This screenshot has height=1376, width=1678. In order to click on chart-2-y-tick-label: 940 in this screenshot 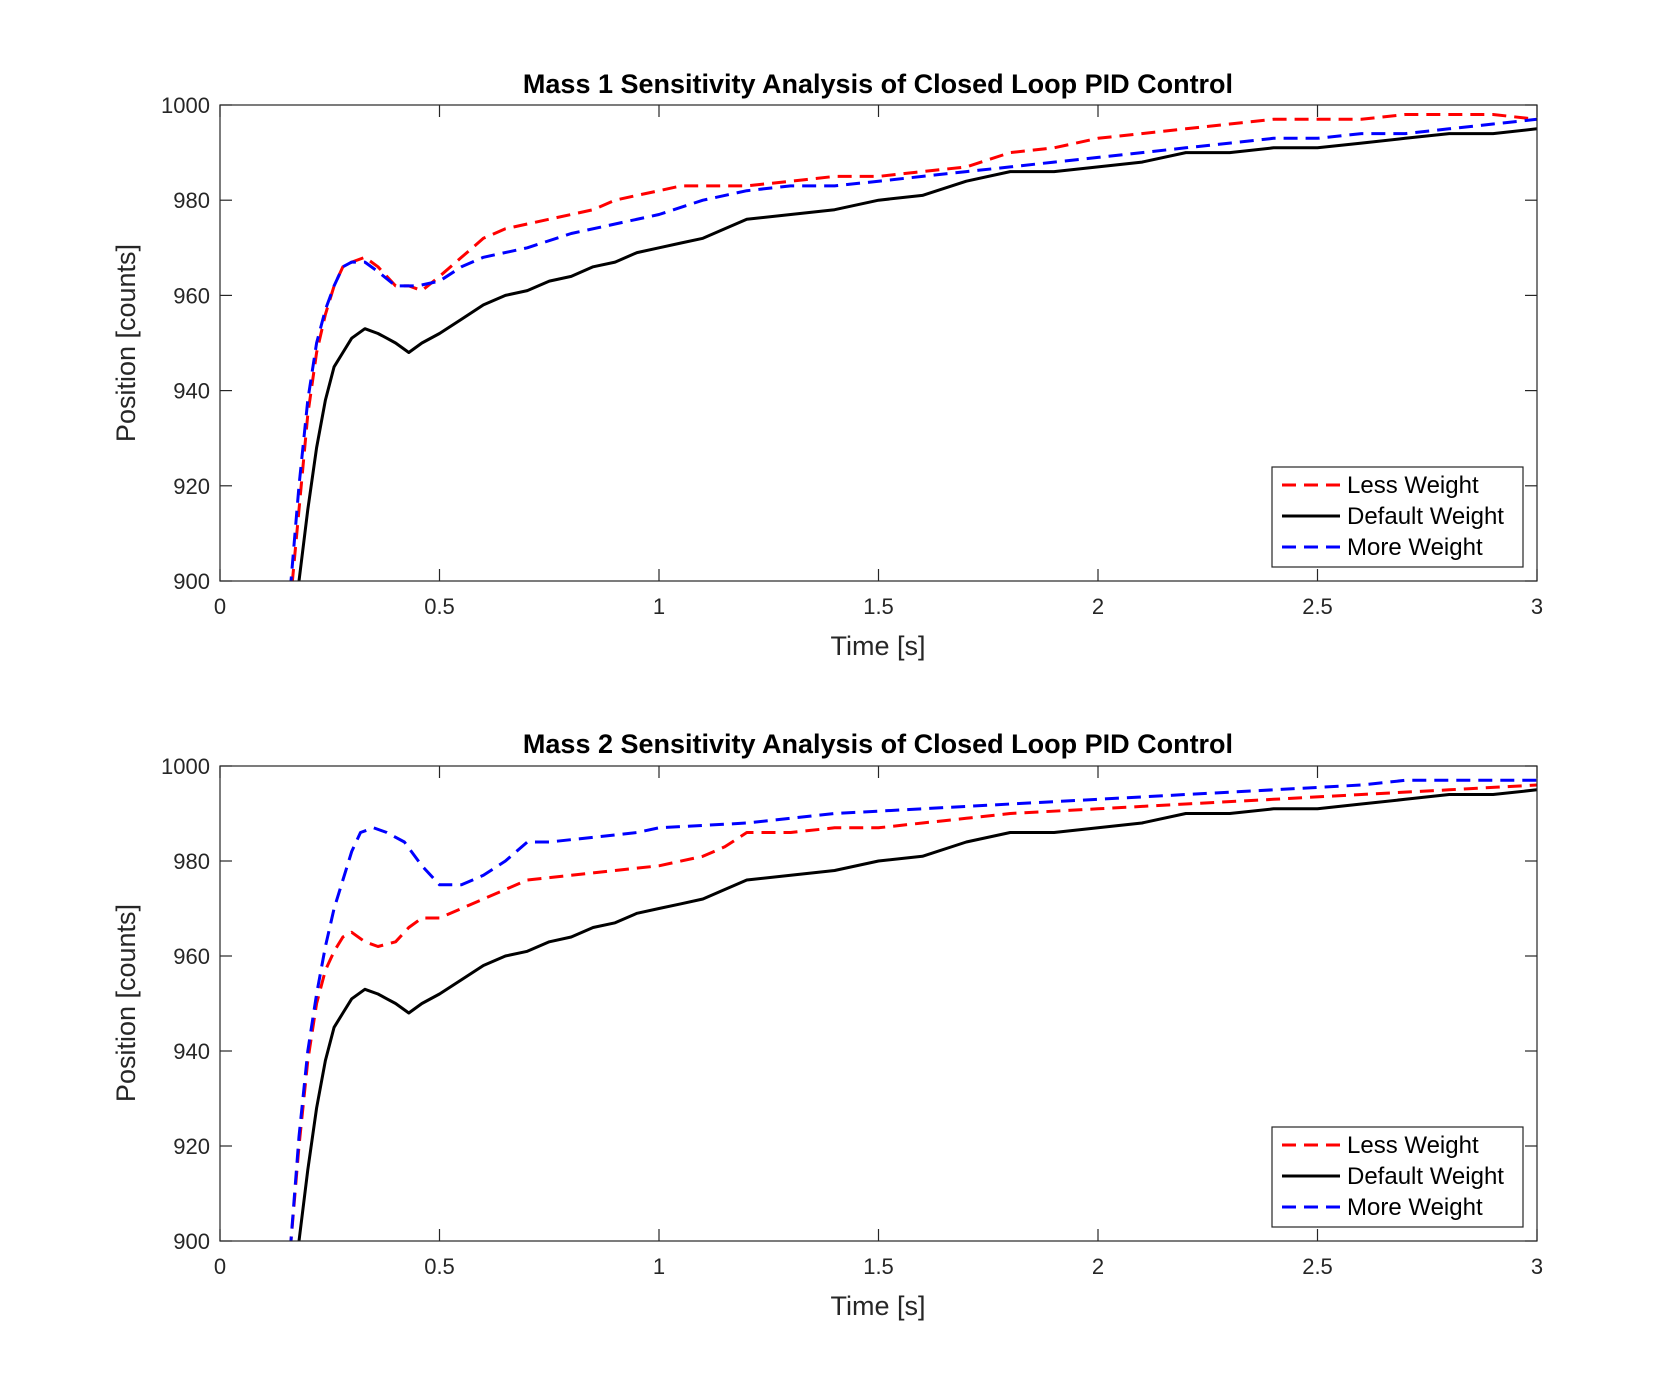, I will do `click(191, 1051)`.